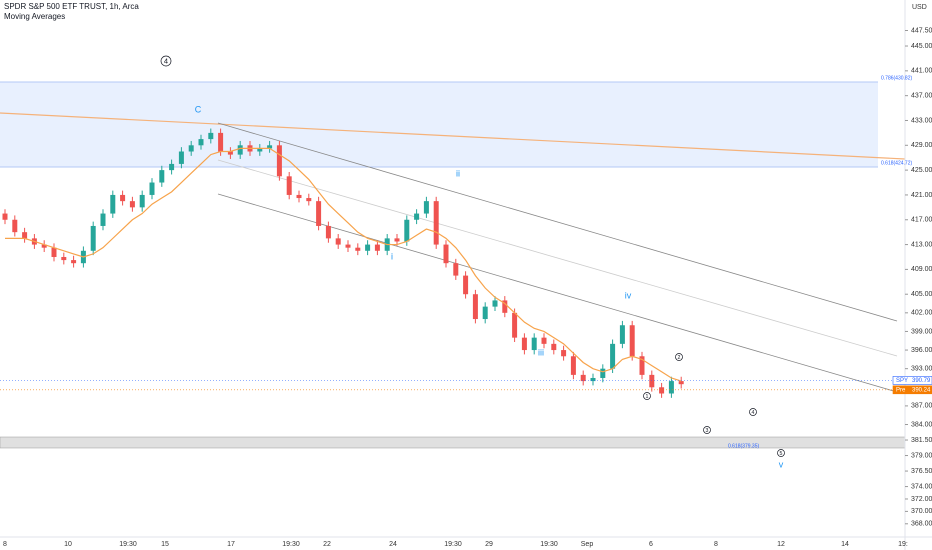 The image size is (932, 550). What do you see at coordinates (458, 173) in the screenshot?
I see `wave-label: ii` at bounding box center [458, 173].